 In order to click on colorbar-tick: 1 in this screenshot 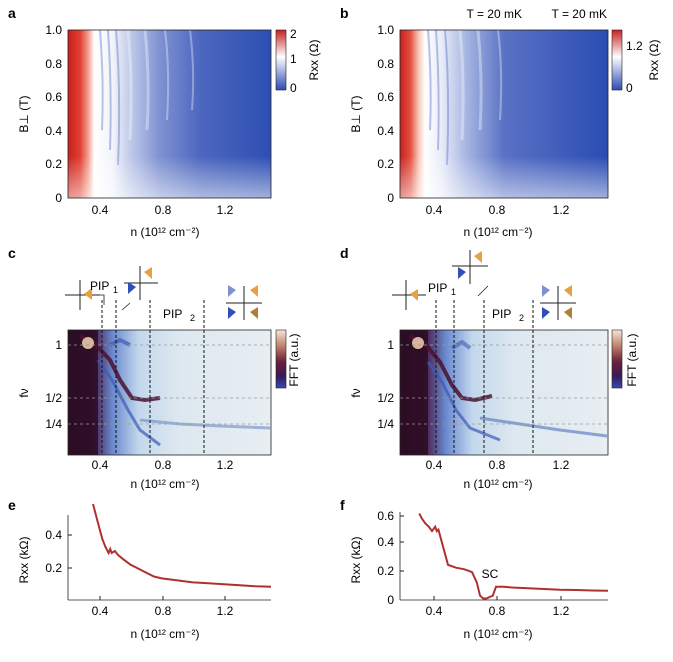, I will do `click(293, 59)`.